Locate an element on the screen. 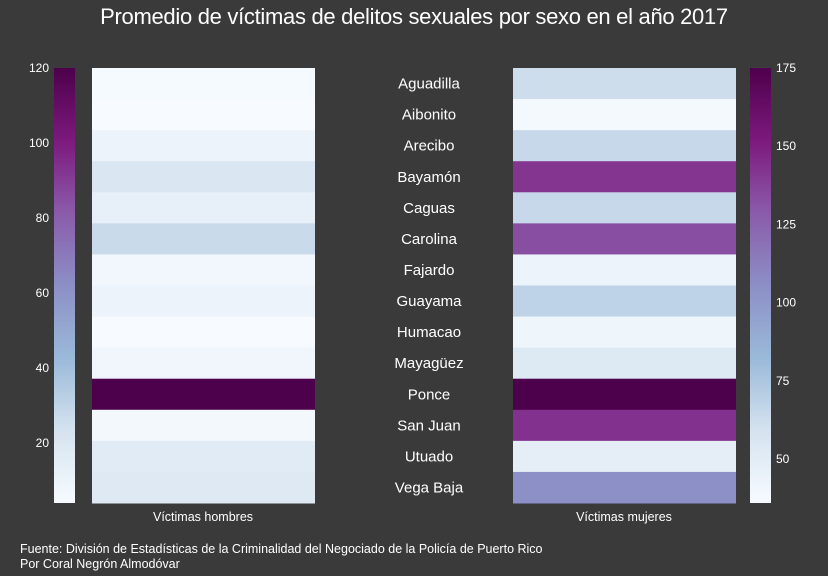 The width and height of the screenshot is (828, 576). row-label: Humacao is located at coordinates (429, 332).